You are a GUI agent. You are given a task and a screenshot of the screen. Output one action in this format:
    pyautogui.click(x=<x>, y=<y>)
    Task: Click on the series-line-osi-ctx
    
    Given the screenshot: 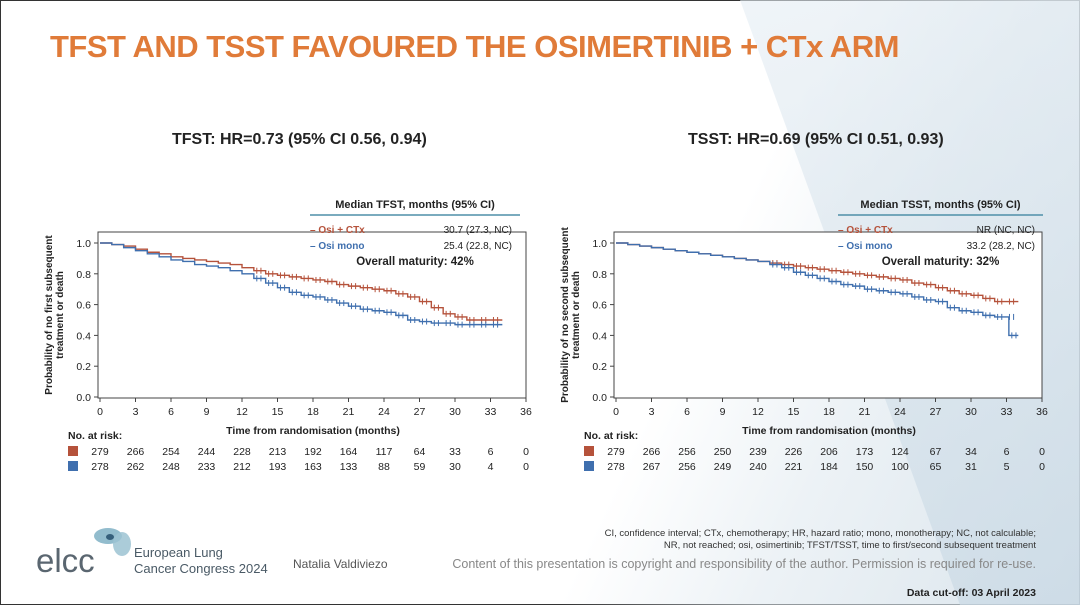 What is the action you would take?
    pyautogui.click(x=301, y=281)
    